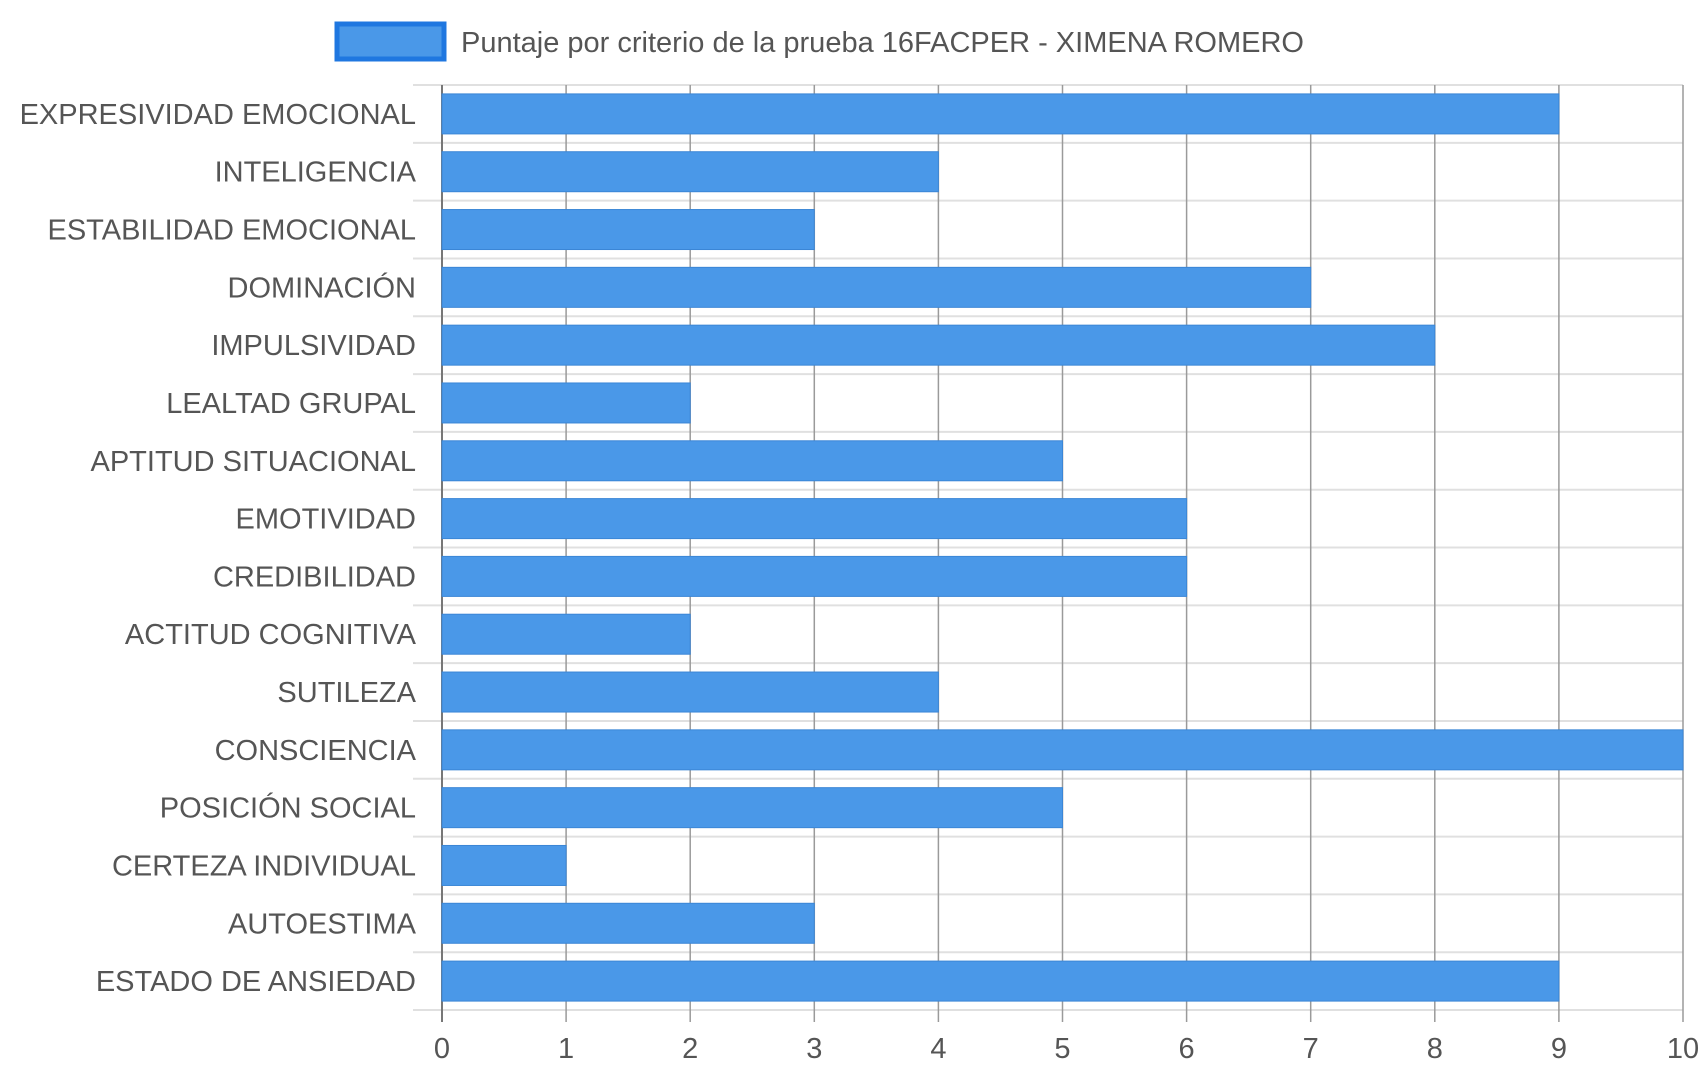  I want to click on x-tick-label: 0, so click(442, 1049).